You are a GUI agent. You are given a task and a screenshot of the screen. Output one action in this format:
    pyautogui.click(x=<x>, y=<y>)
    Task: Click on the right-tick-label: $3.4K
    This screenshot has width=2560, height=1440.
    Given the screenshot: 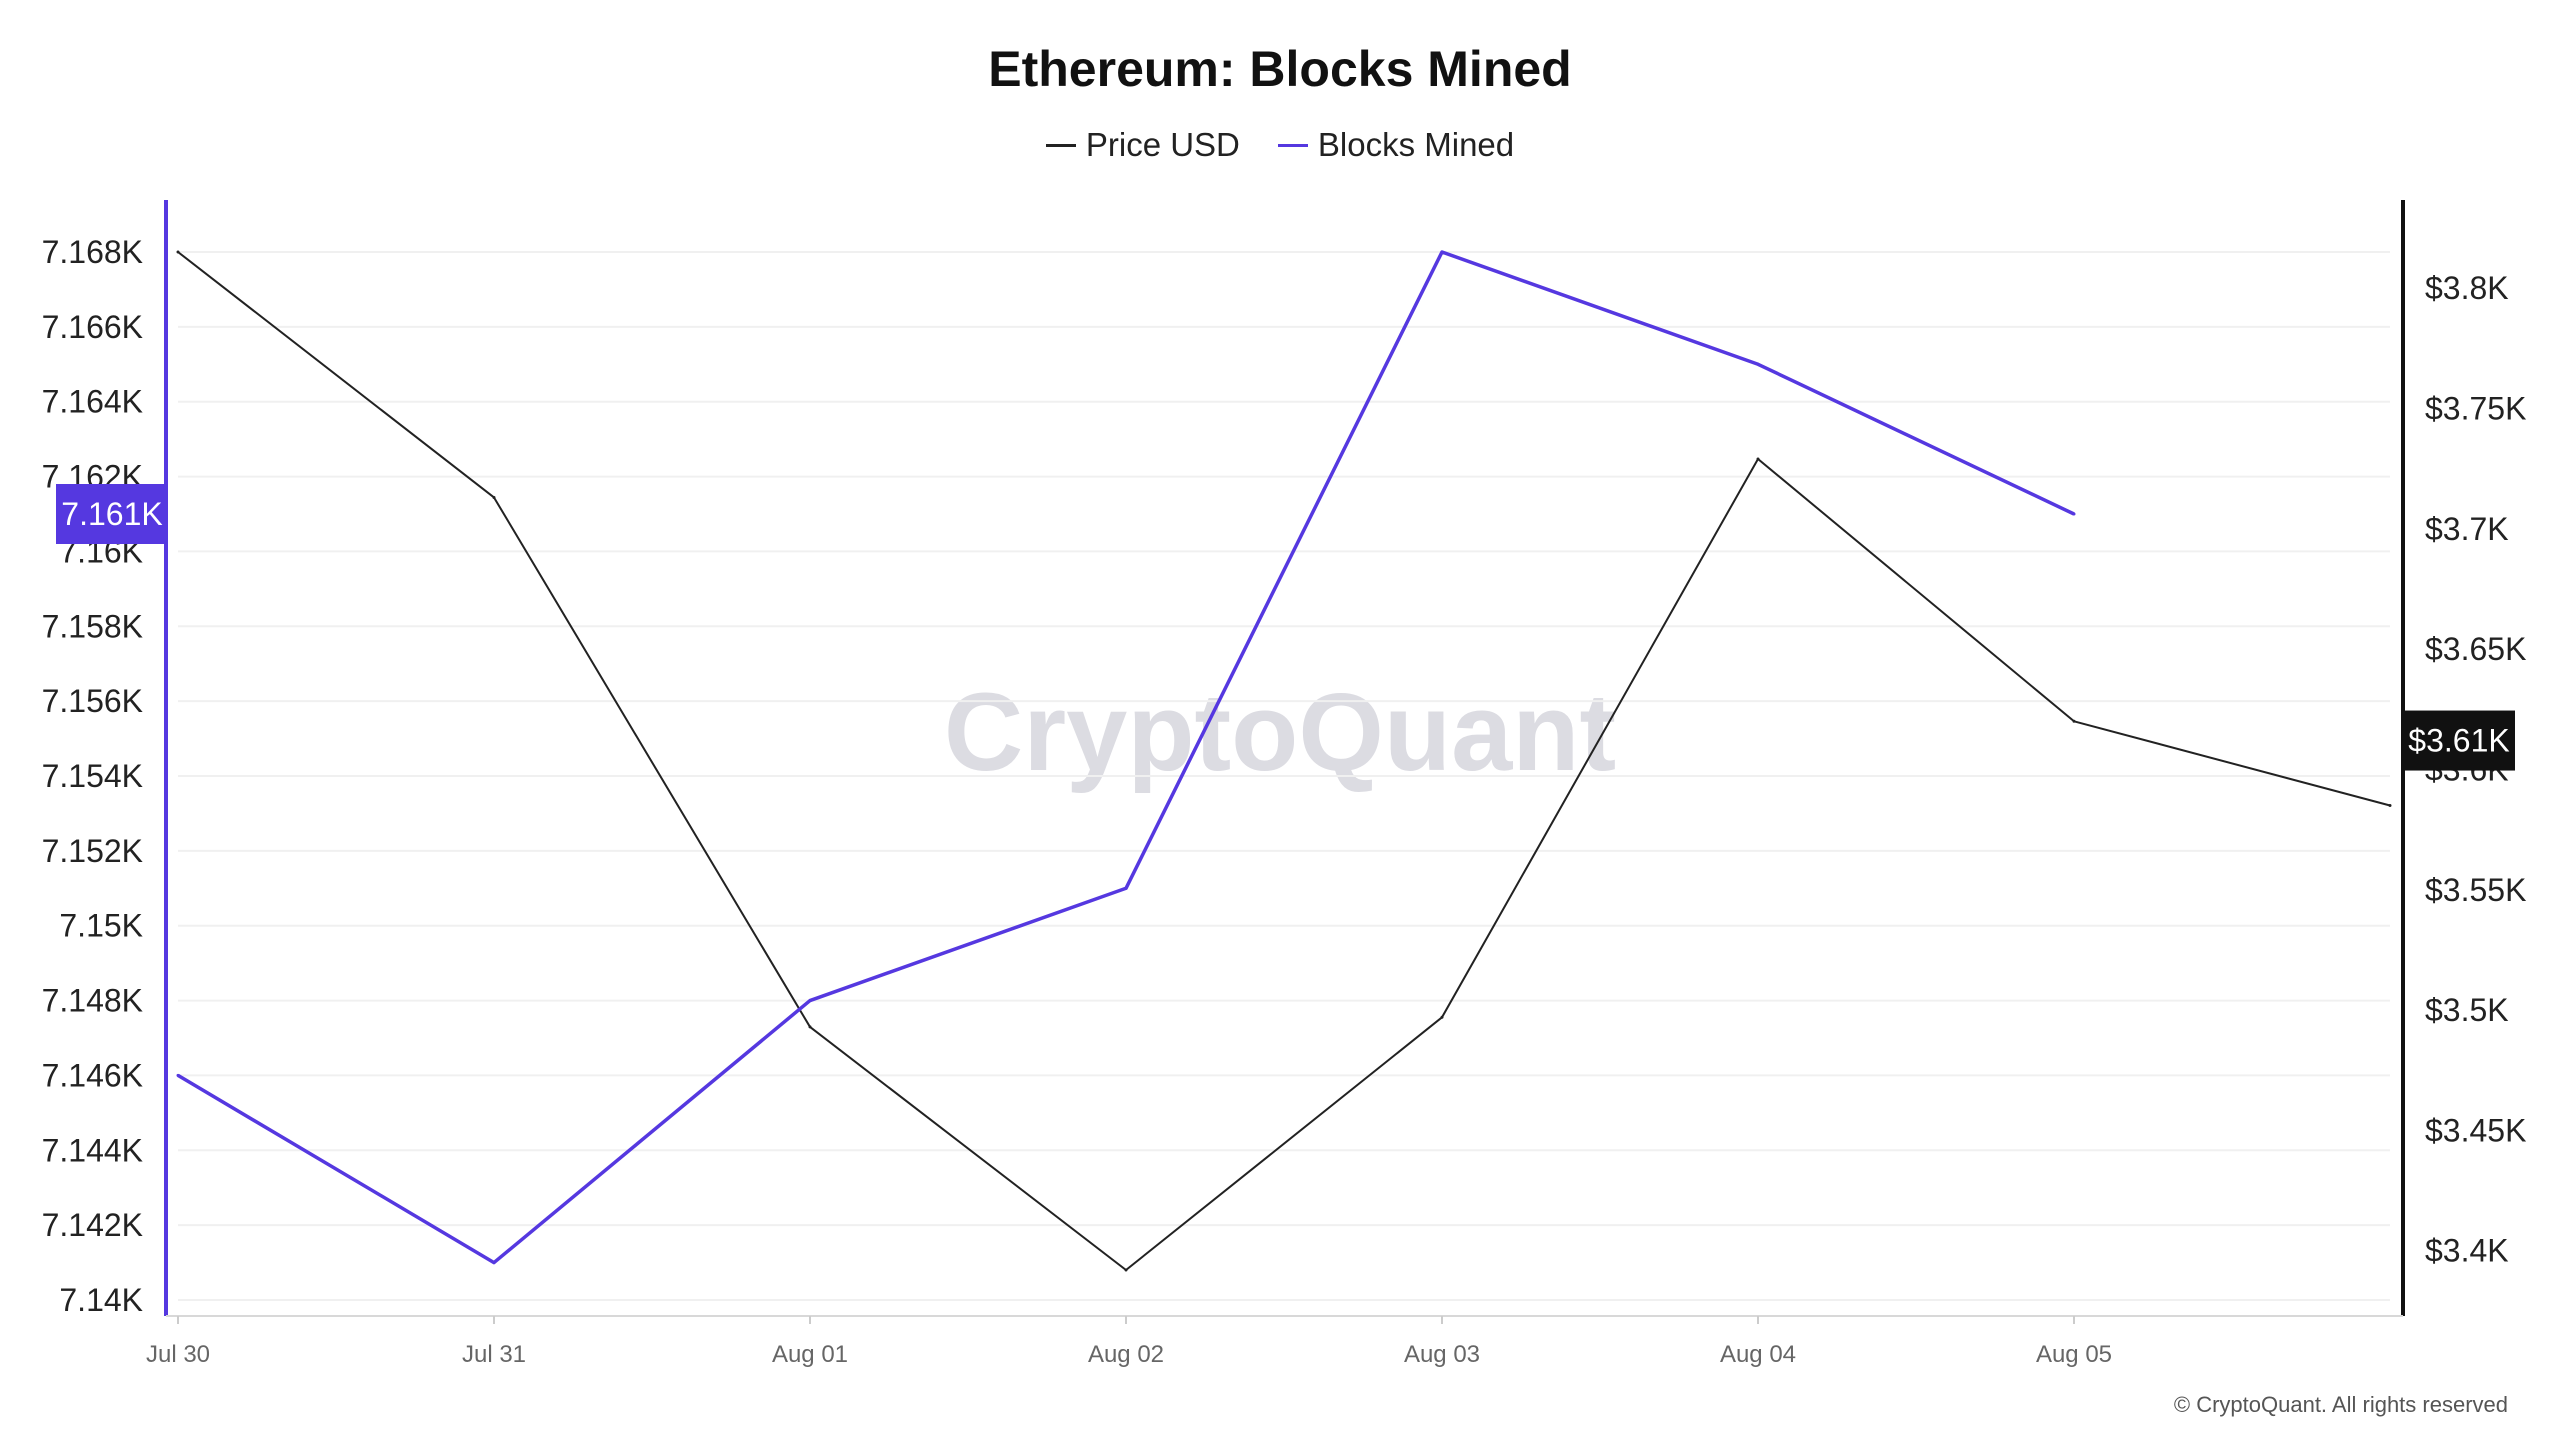 What is the action you would take?
    pyautogui.click(x=2467, y=1251)
    